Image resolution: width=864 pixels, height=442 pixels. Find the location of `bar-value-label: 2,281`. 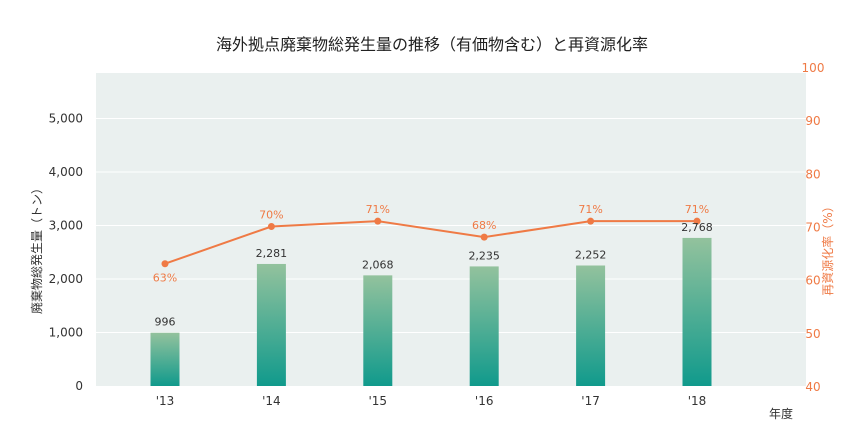

bar-value-label: 2,281 is located at coordinates (272, 253).